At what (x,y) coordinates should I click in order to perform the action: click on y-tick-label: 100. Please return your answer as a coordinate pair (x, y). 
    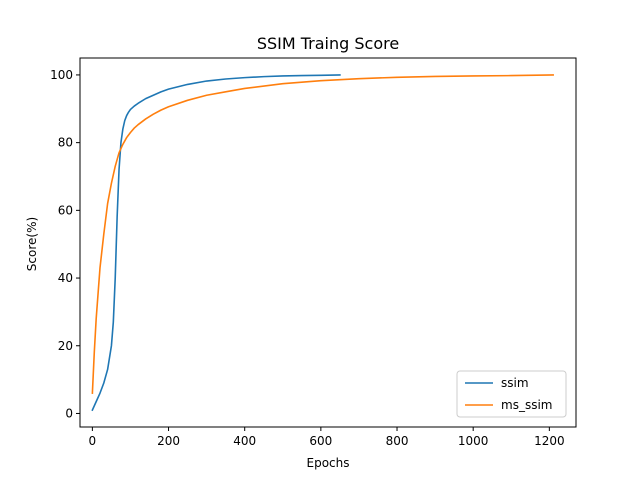
    Looking at the image, I should click on (61, 75).